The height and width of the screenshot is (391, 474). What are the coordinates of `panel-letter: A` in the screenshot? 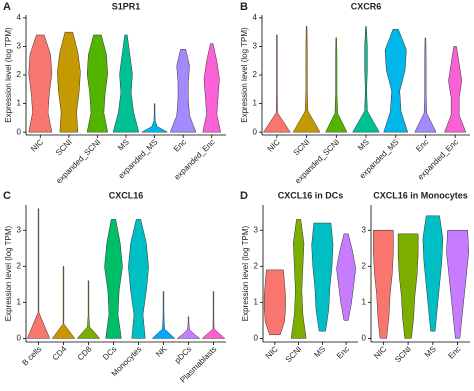 It's located at (7, 7).